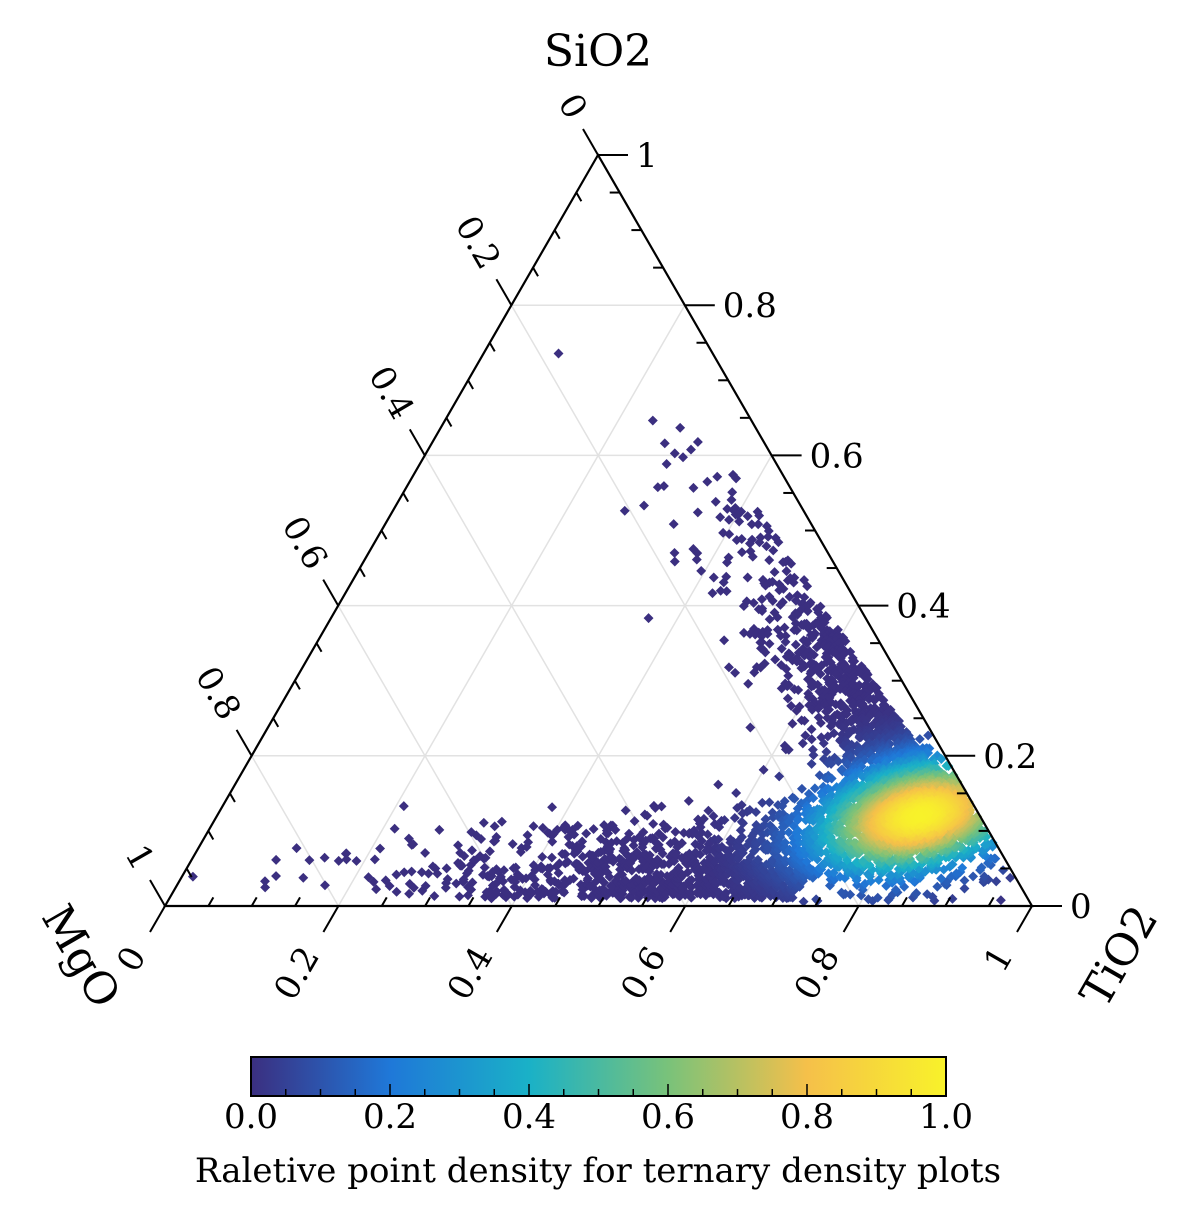 The image size is (1200, 1223). I want to click on tick-label-tio2: 0.4, so click(471, 973).